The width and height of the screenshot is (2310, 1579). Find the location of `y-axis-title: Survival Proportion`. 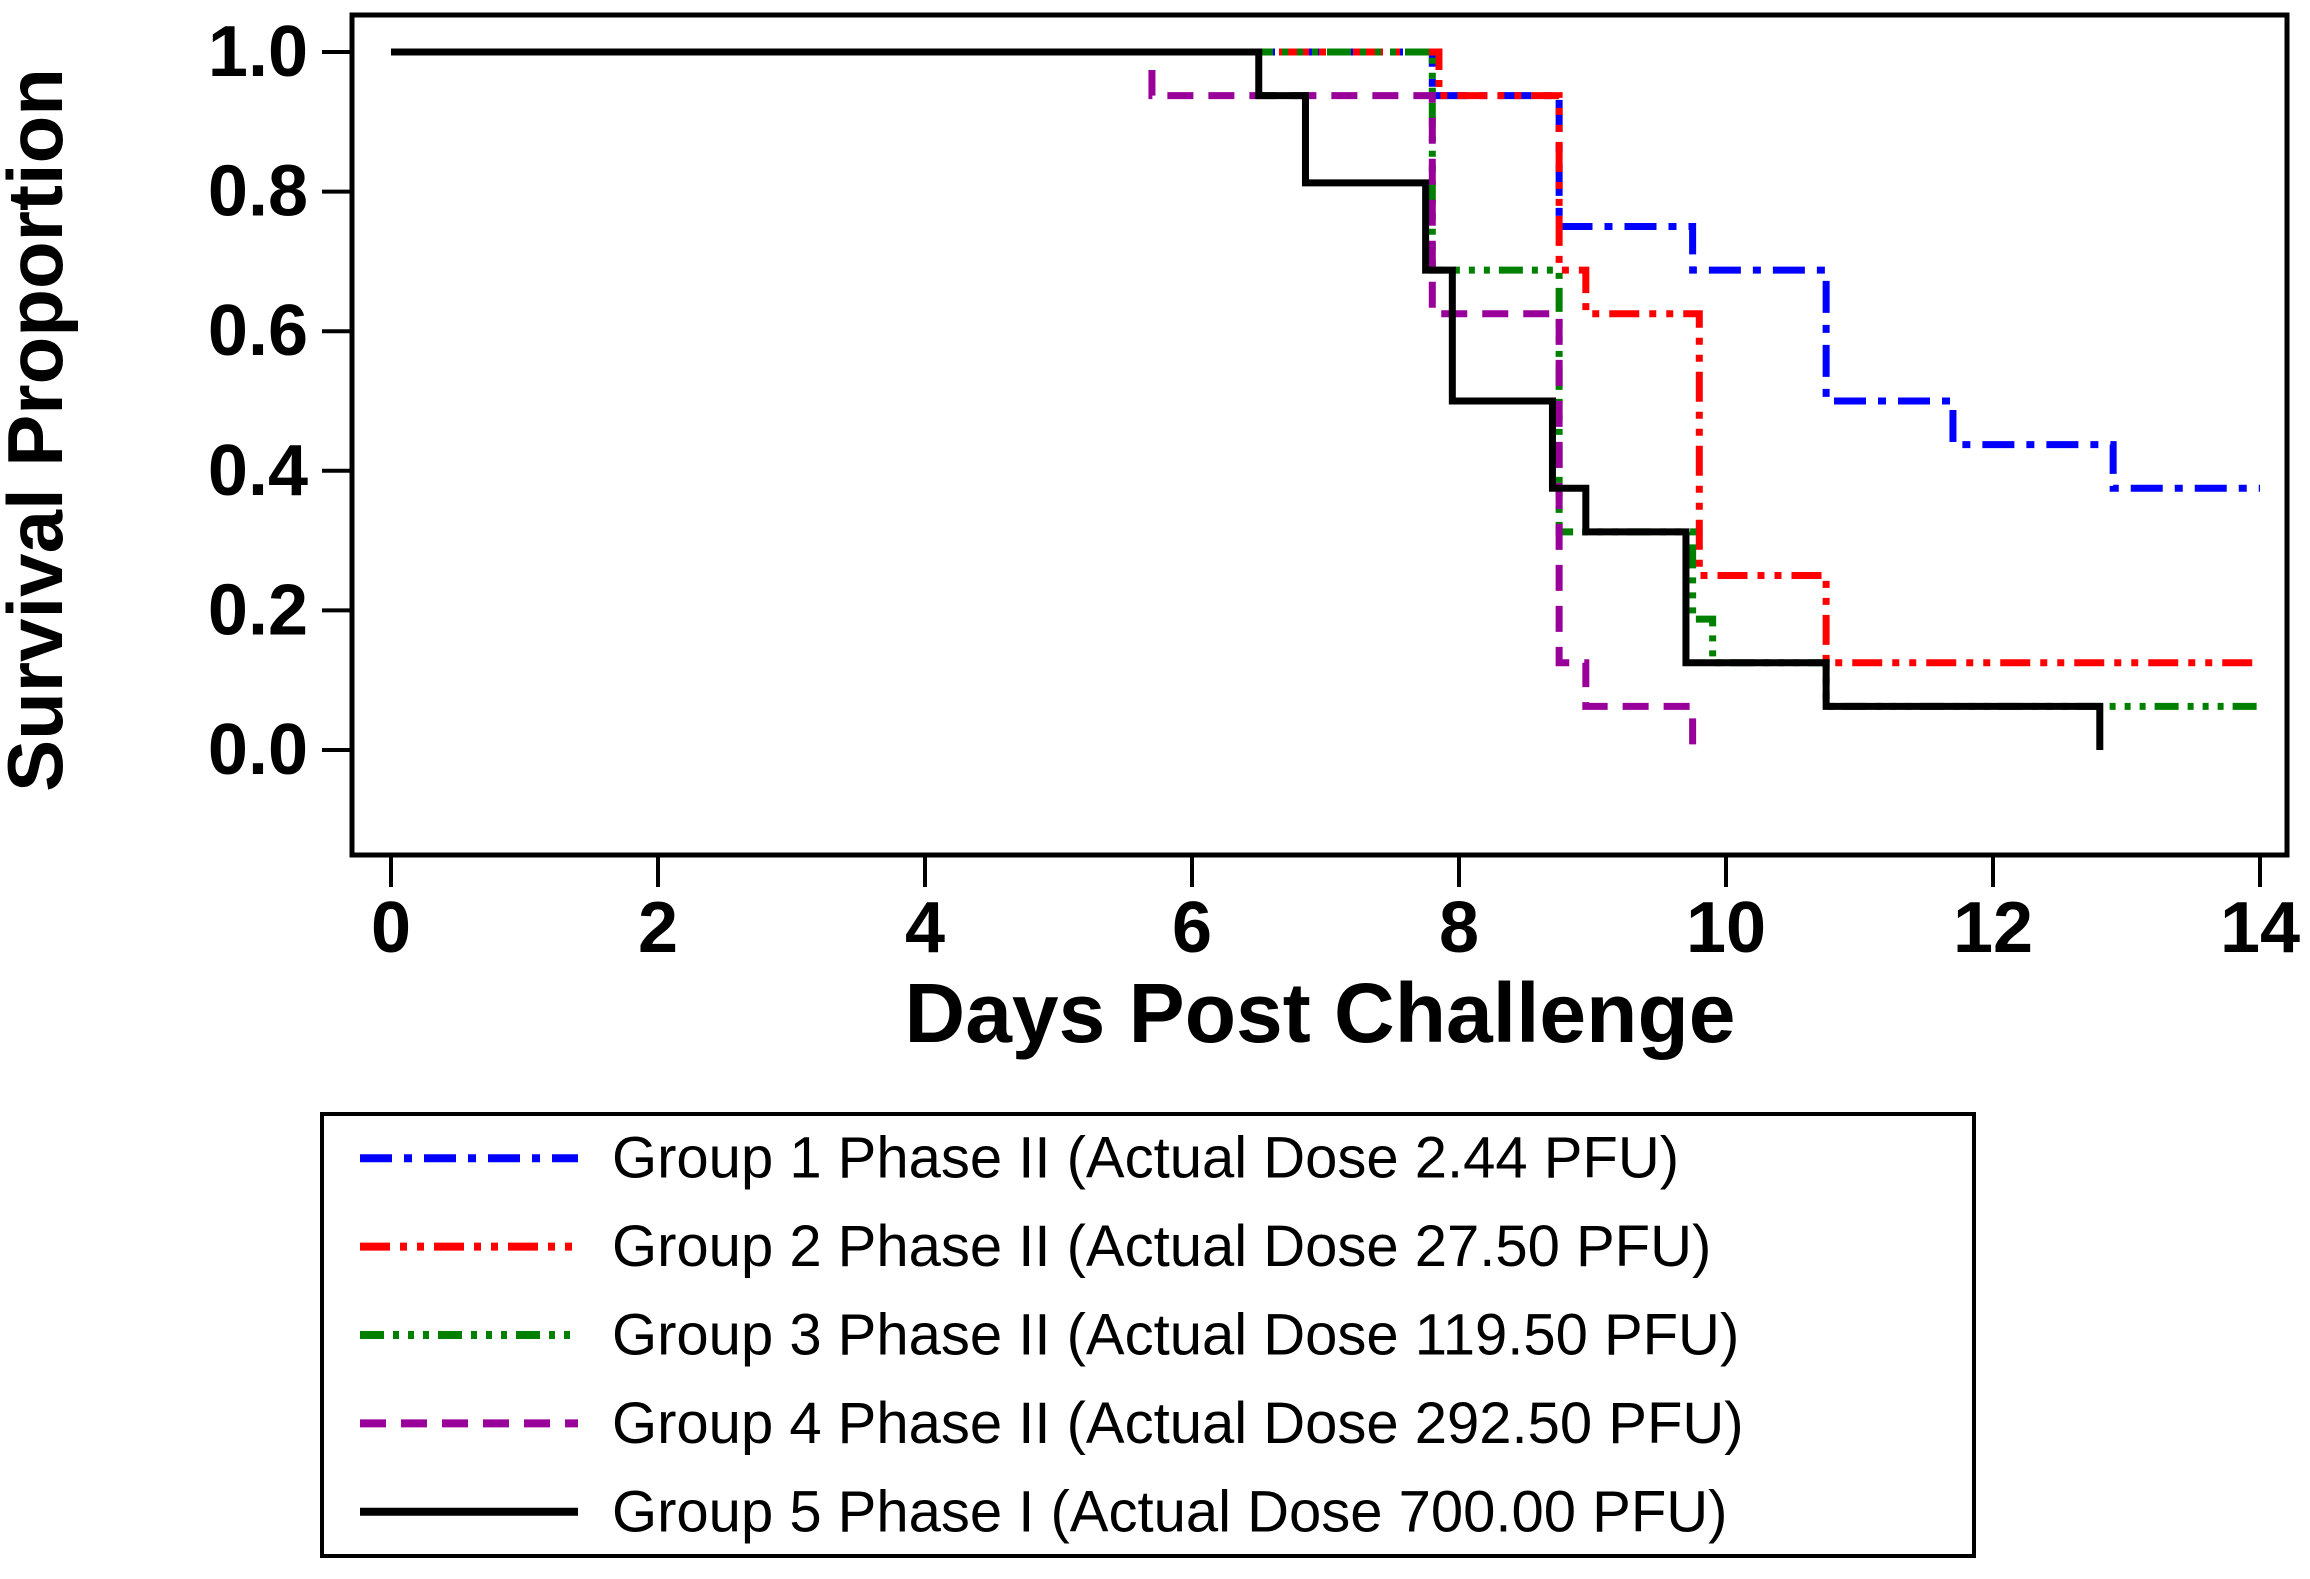

y-axis-title: Survival Proportion is located at coordinates (39, 430).